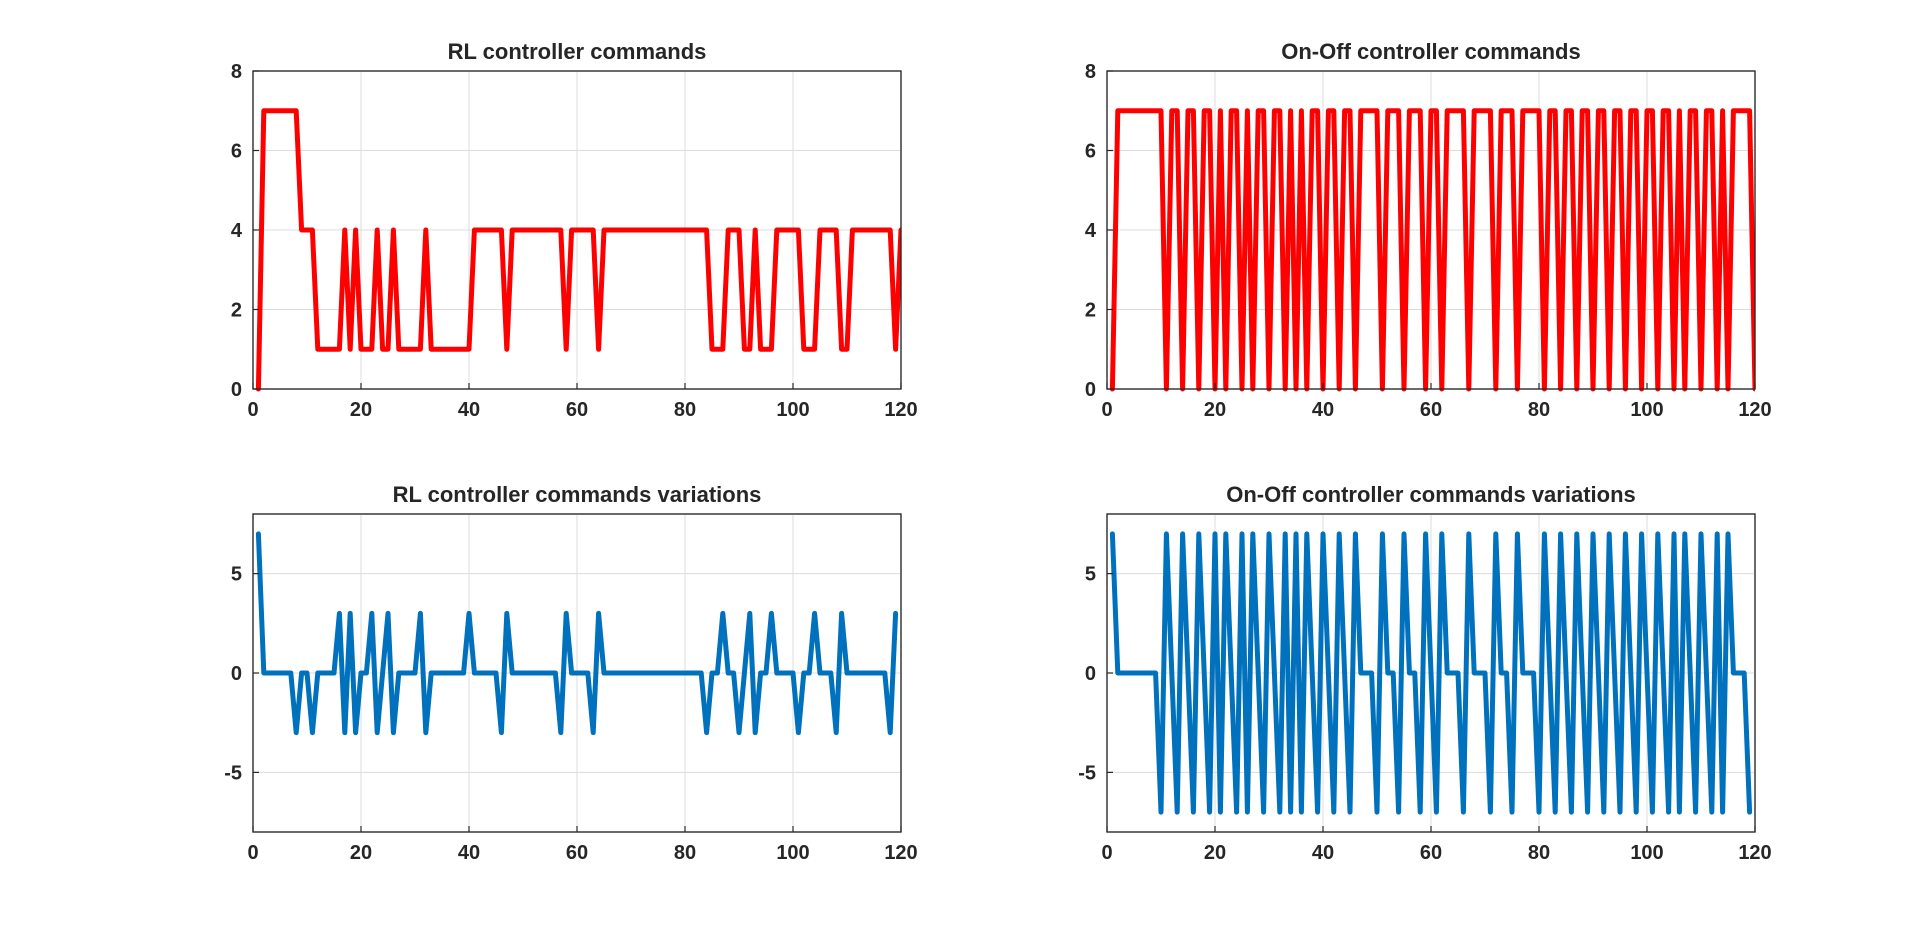 The width and height of the screenshot is (1920, 926). I want to click on chart-title: On-Off controller commands, so click(1430, 51).